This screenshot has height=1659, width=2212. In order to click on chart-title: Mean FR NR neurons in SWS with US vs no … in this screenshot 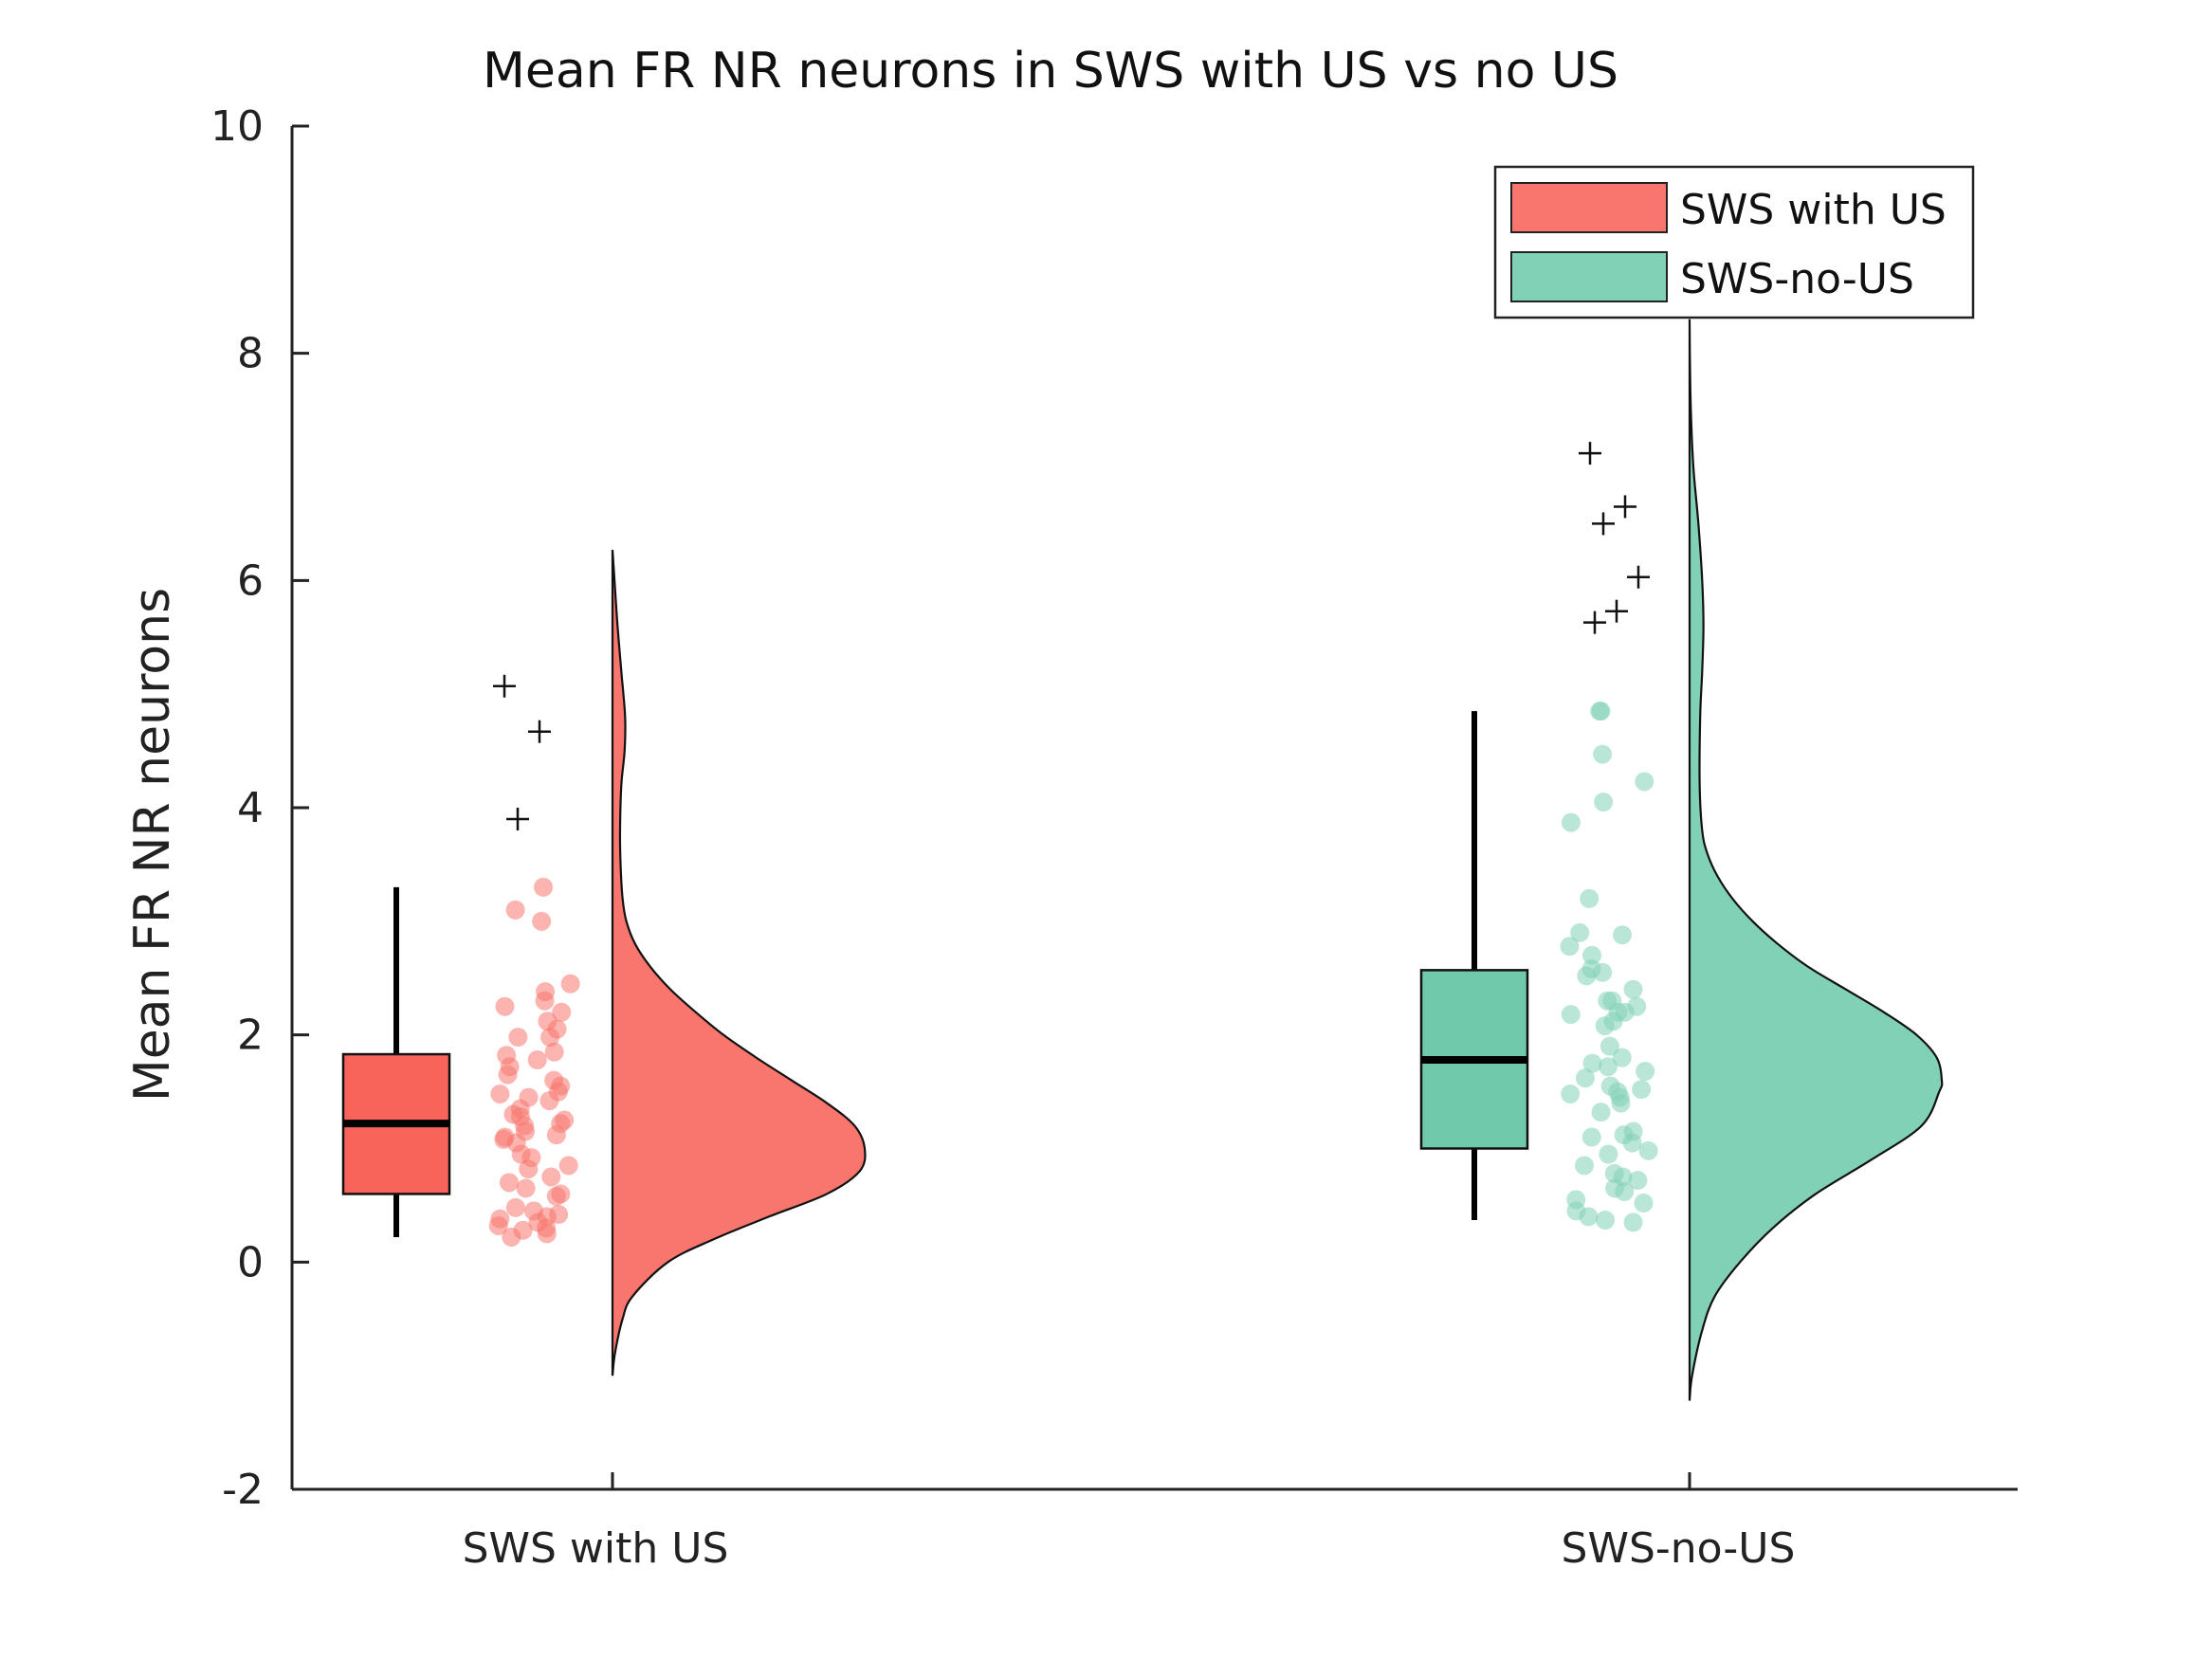, I will do `click(1050, 71)`.